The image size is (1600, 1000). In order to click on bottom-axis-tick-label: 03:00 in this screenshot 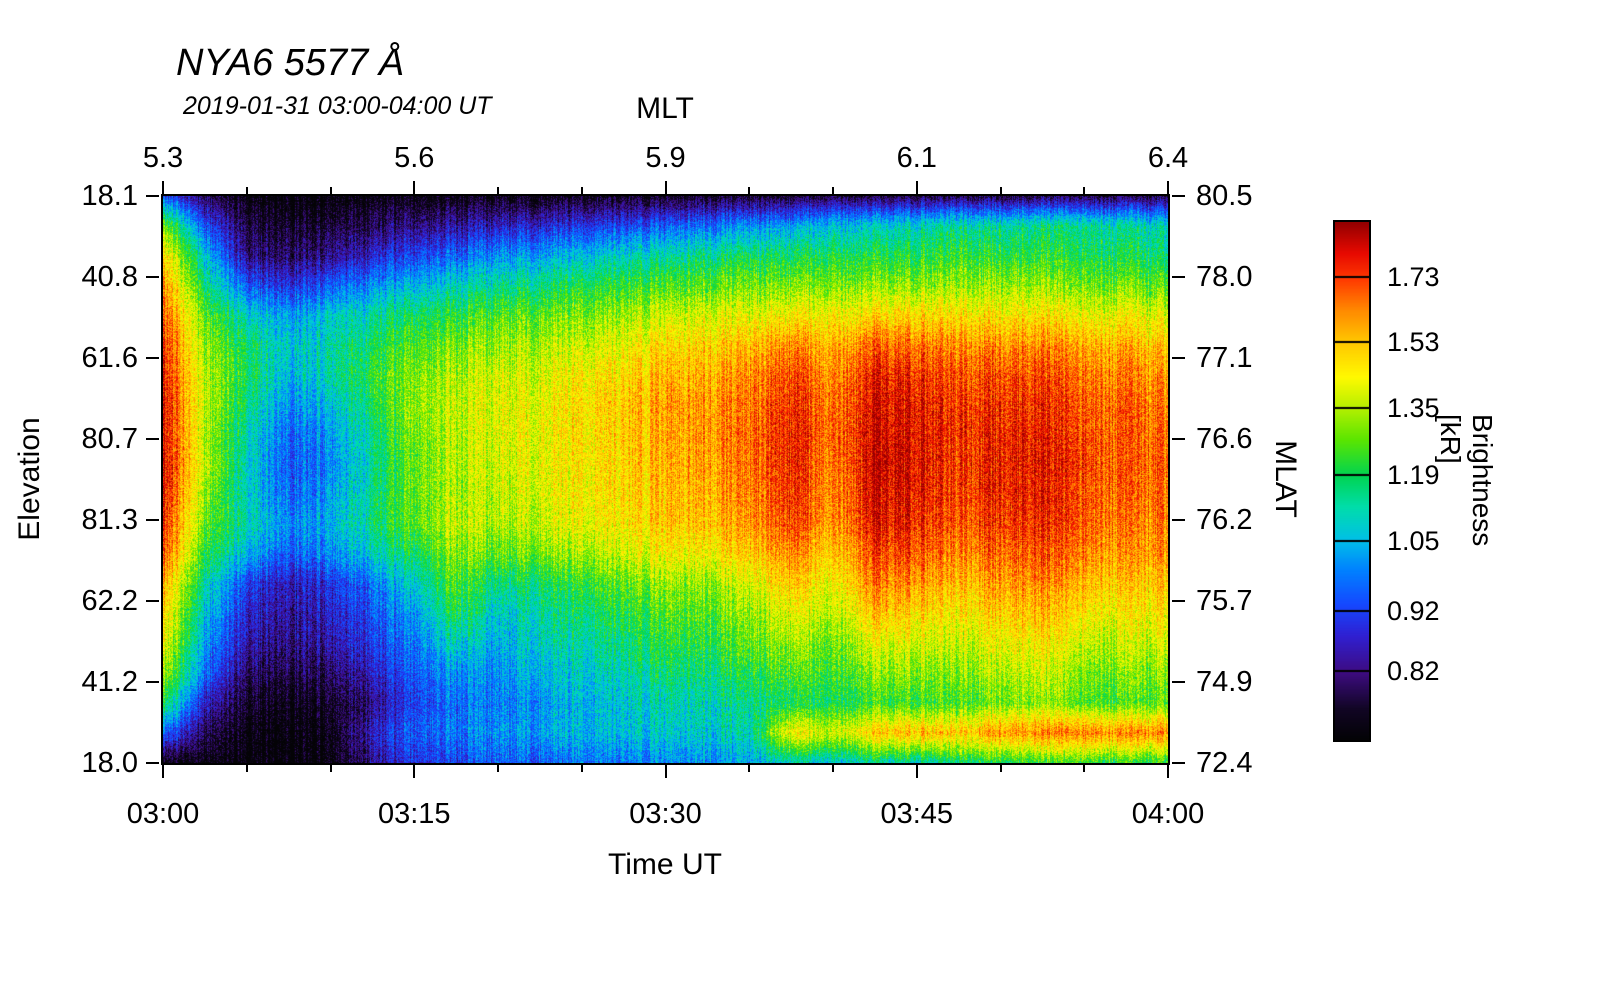, I will do `click(163, 814)`.